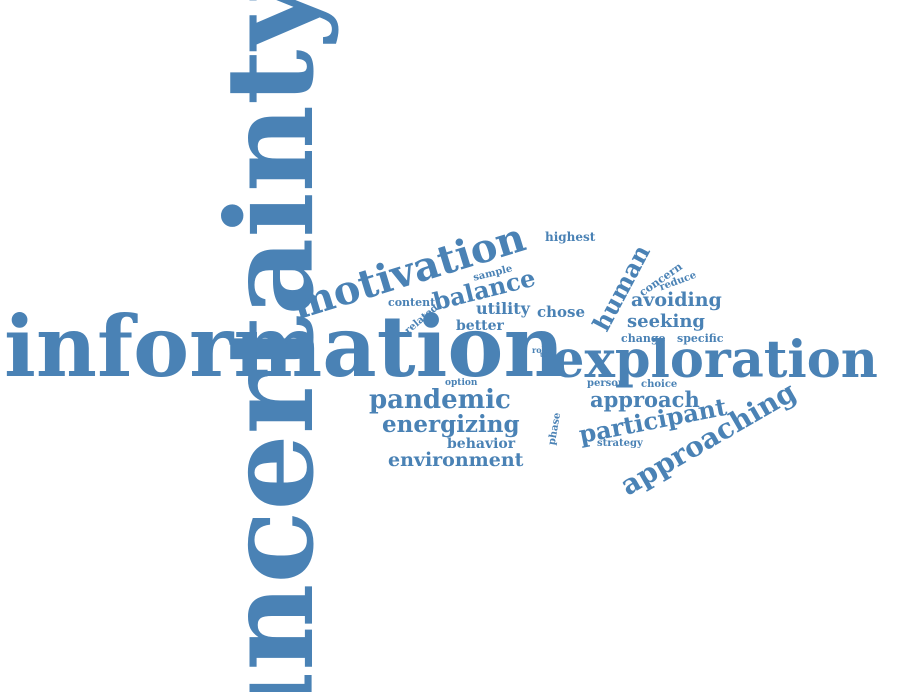 This screenshot has width=900, height=692. I want to click on word-choice: choice, so click(659, 385).